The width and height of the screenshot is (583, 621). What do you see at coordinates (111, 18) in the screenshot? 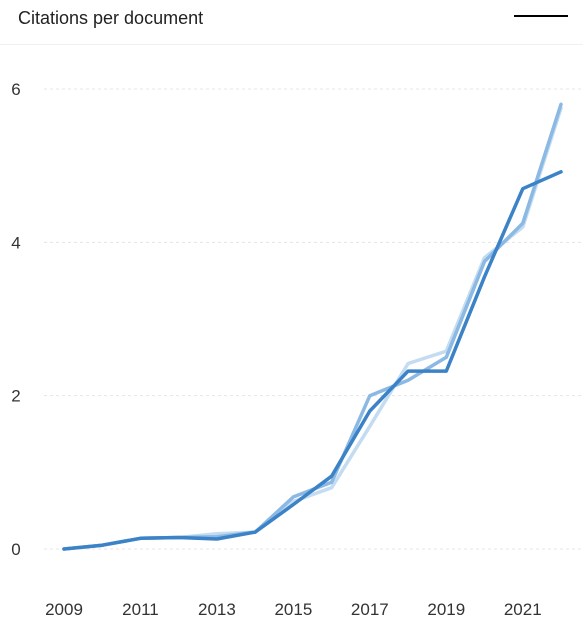
I see `chart-title: Citations per document` at bounding box center [111, 18].